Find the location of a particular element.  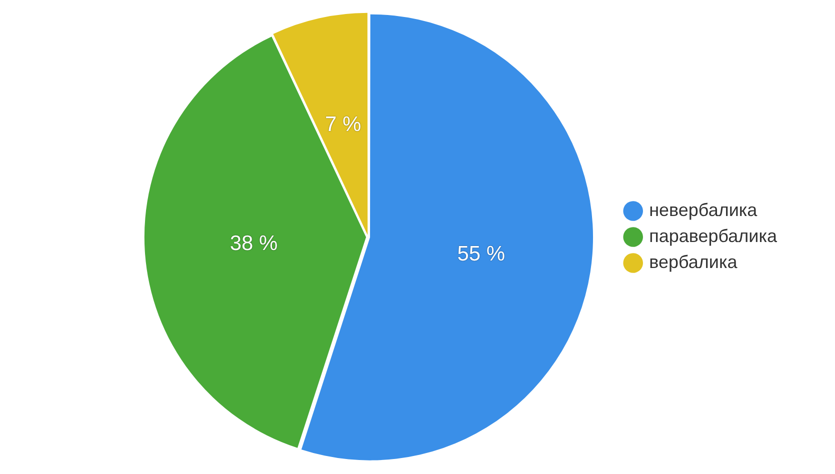

data-label: 38 % is located at coordinates (254, 243).